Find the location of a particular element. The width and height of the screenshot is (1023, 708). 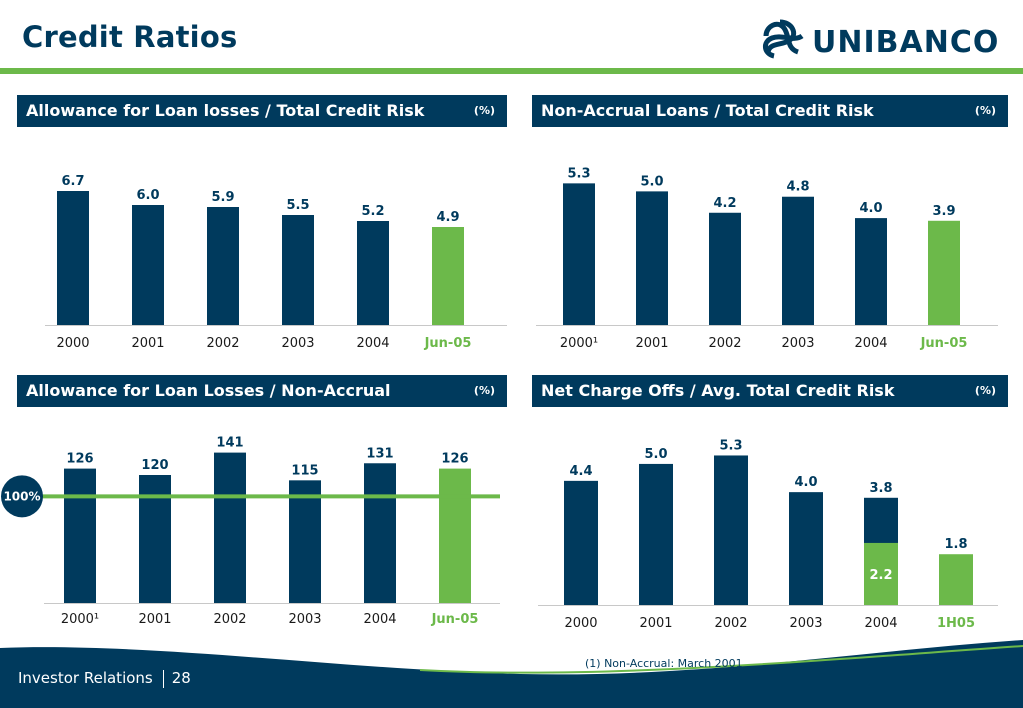

data-label: 6.7 is located at coordinates (72, 181).